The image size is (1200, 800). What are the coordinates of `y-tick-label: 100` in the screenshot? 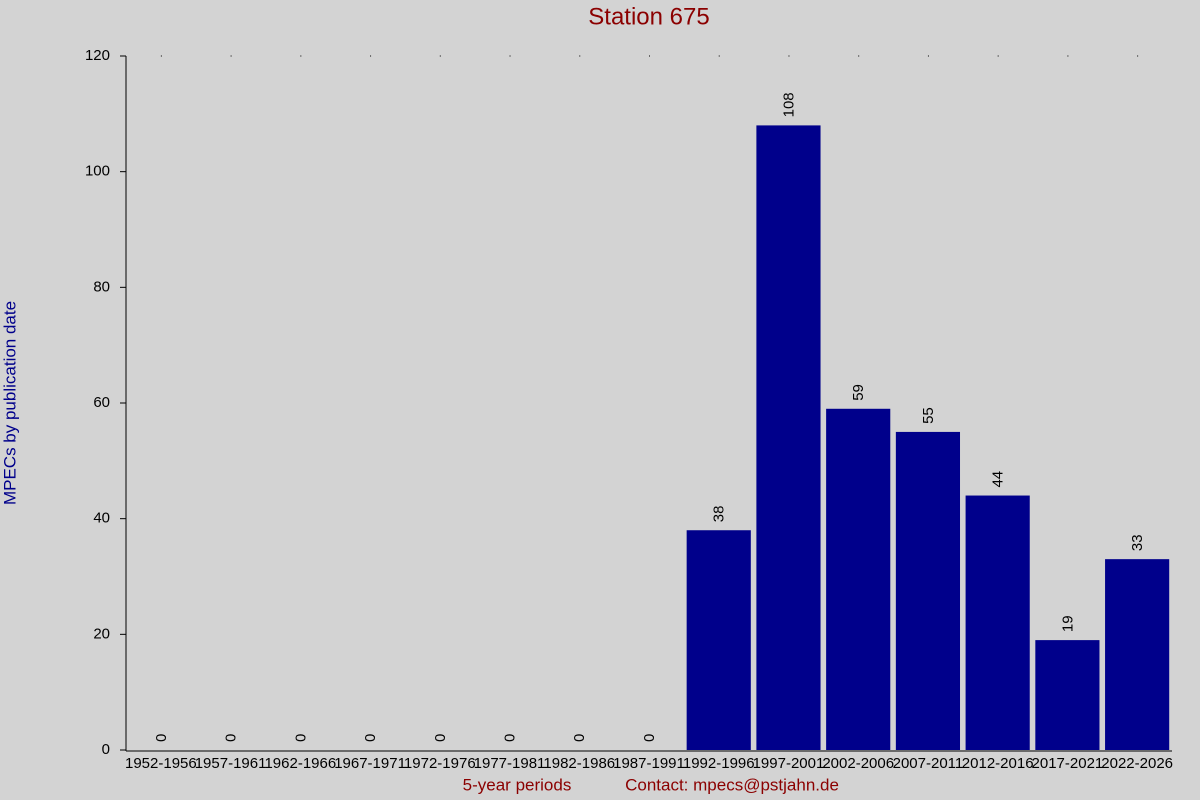 It's located at (97, 171).